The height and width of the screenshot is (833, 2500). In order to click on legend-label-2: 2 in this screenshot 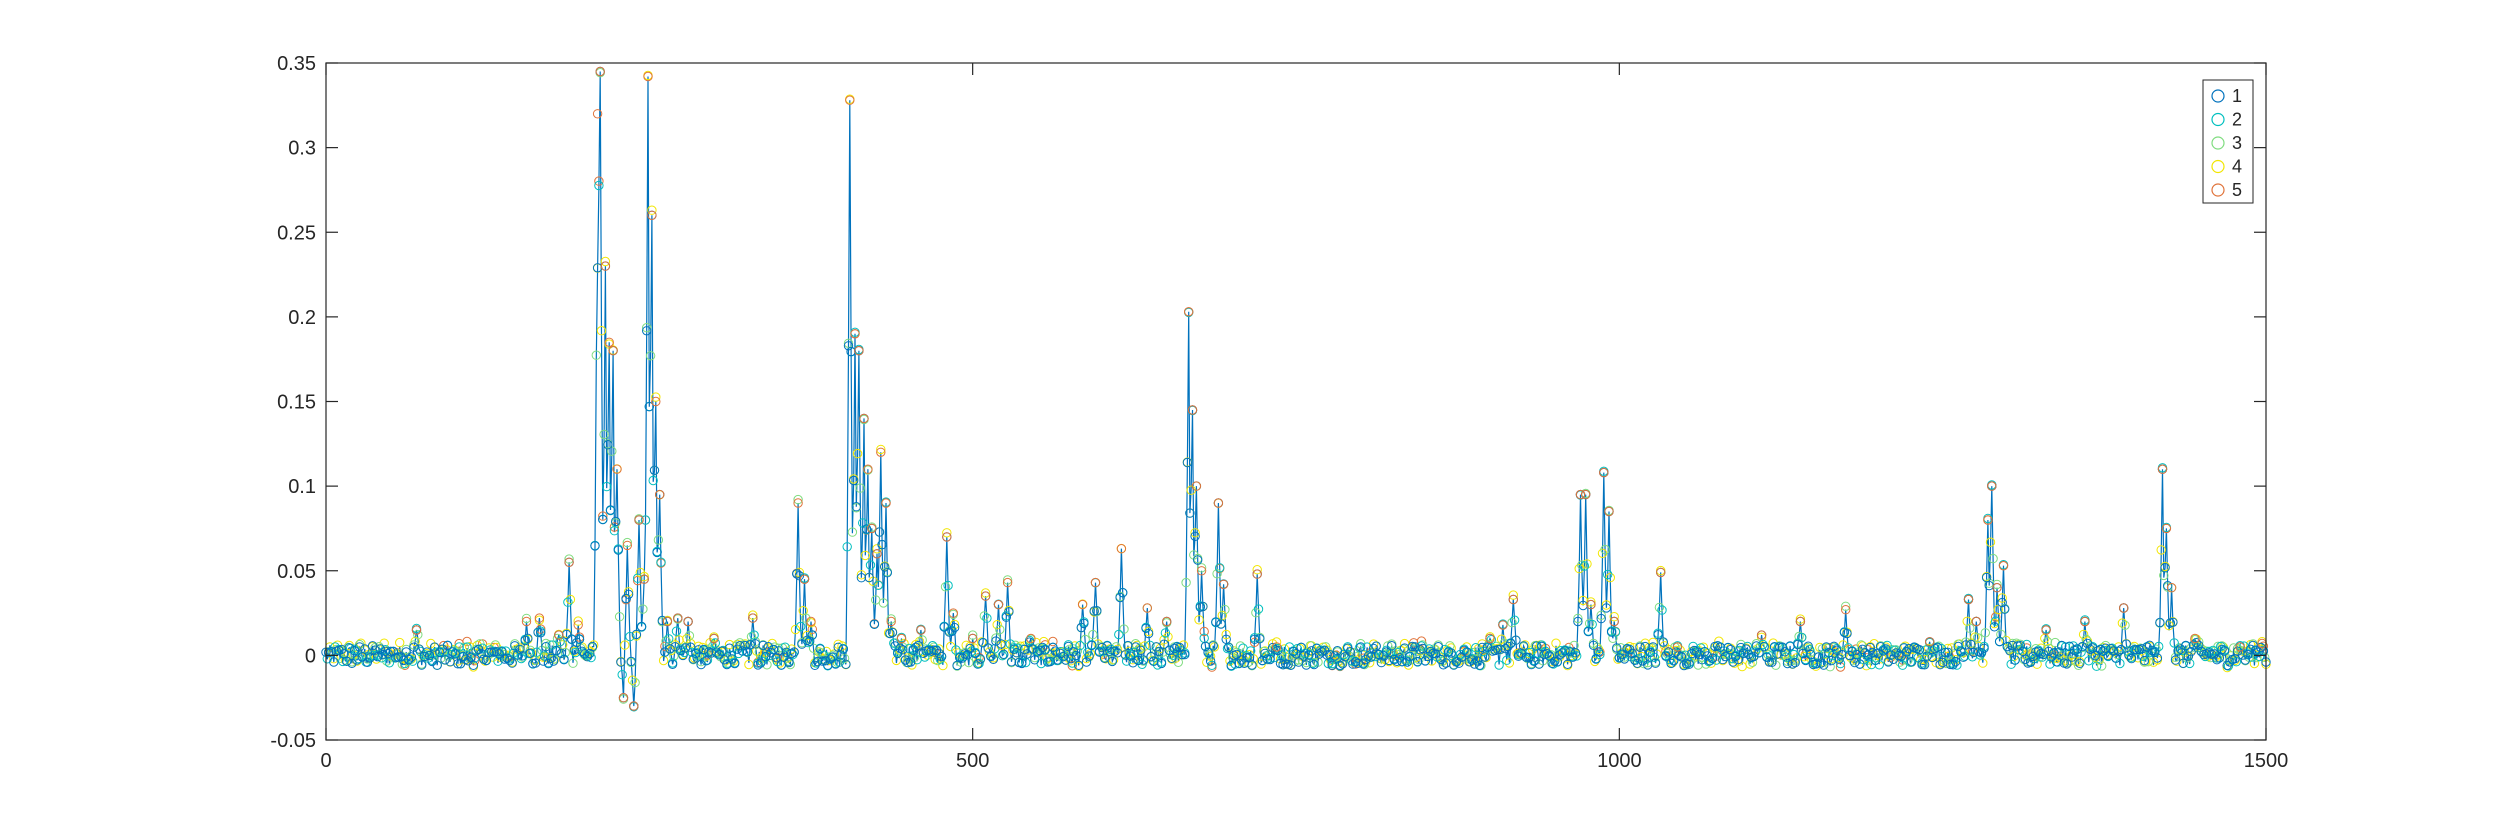, I will do `click(2237, 120)`.